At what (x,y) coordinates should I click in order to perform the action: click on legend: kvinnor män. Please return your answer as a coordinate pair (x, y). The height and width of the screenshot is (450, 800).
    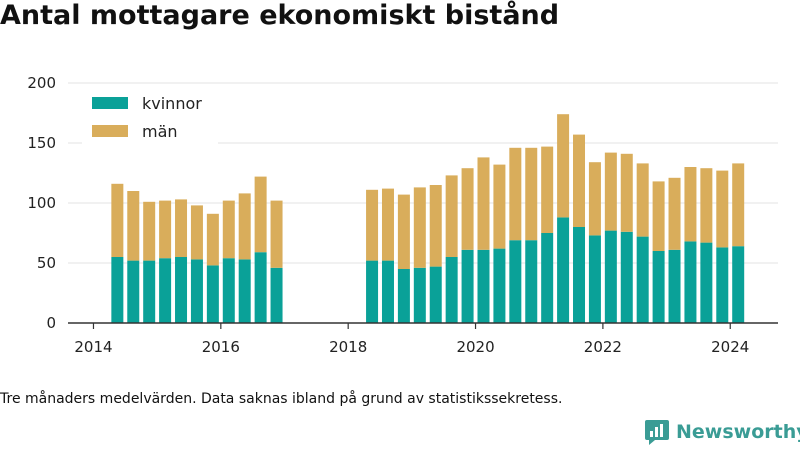
    Looking at the image, I should click on (150, 122).